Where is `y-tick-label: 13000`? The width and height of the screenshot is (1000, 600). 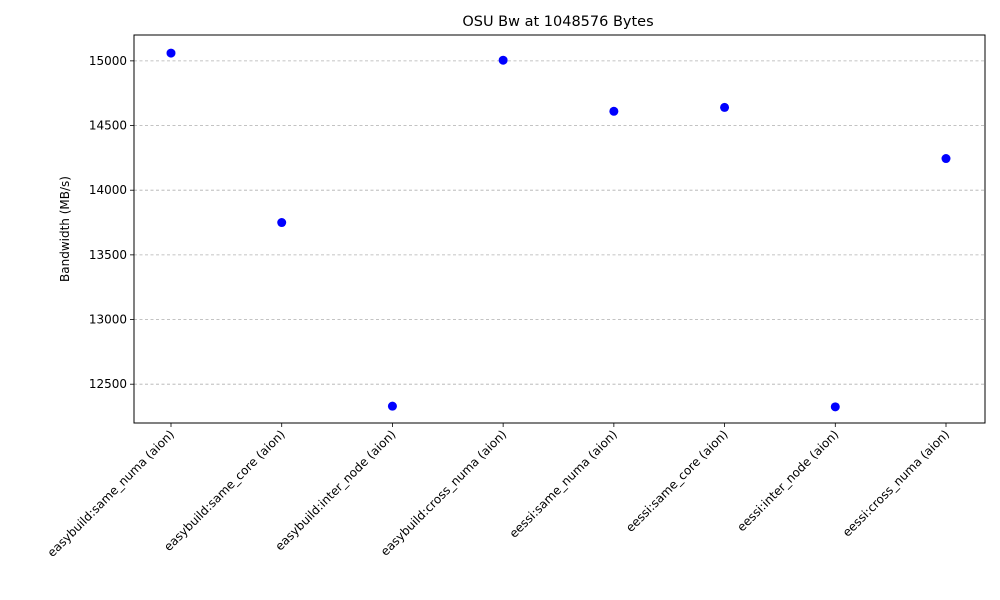
y-tick-label: 13000 is located at coordinates (108, 320).